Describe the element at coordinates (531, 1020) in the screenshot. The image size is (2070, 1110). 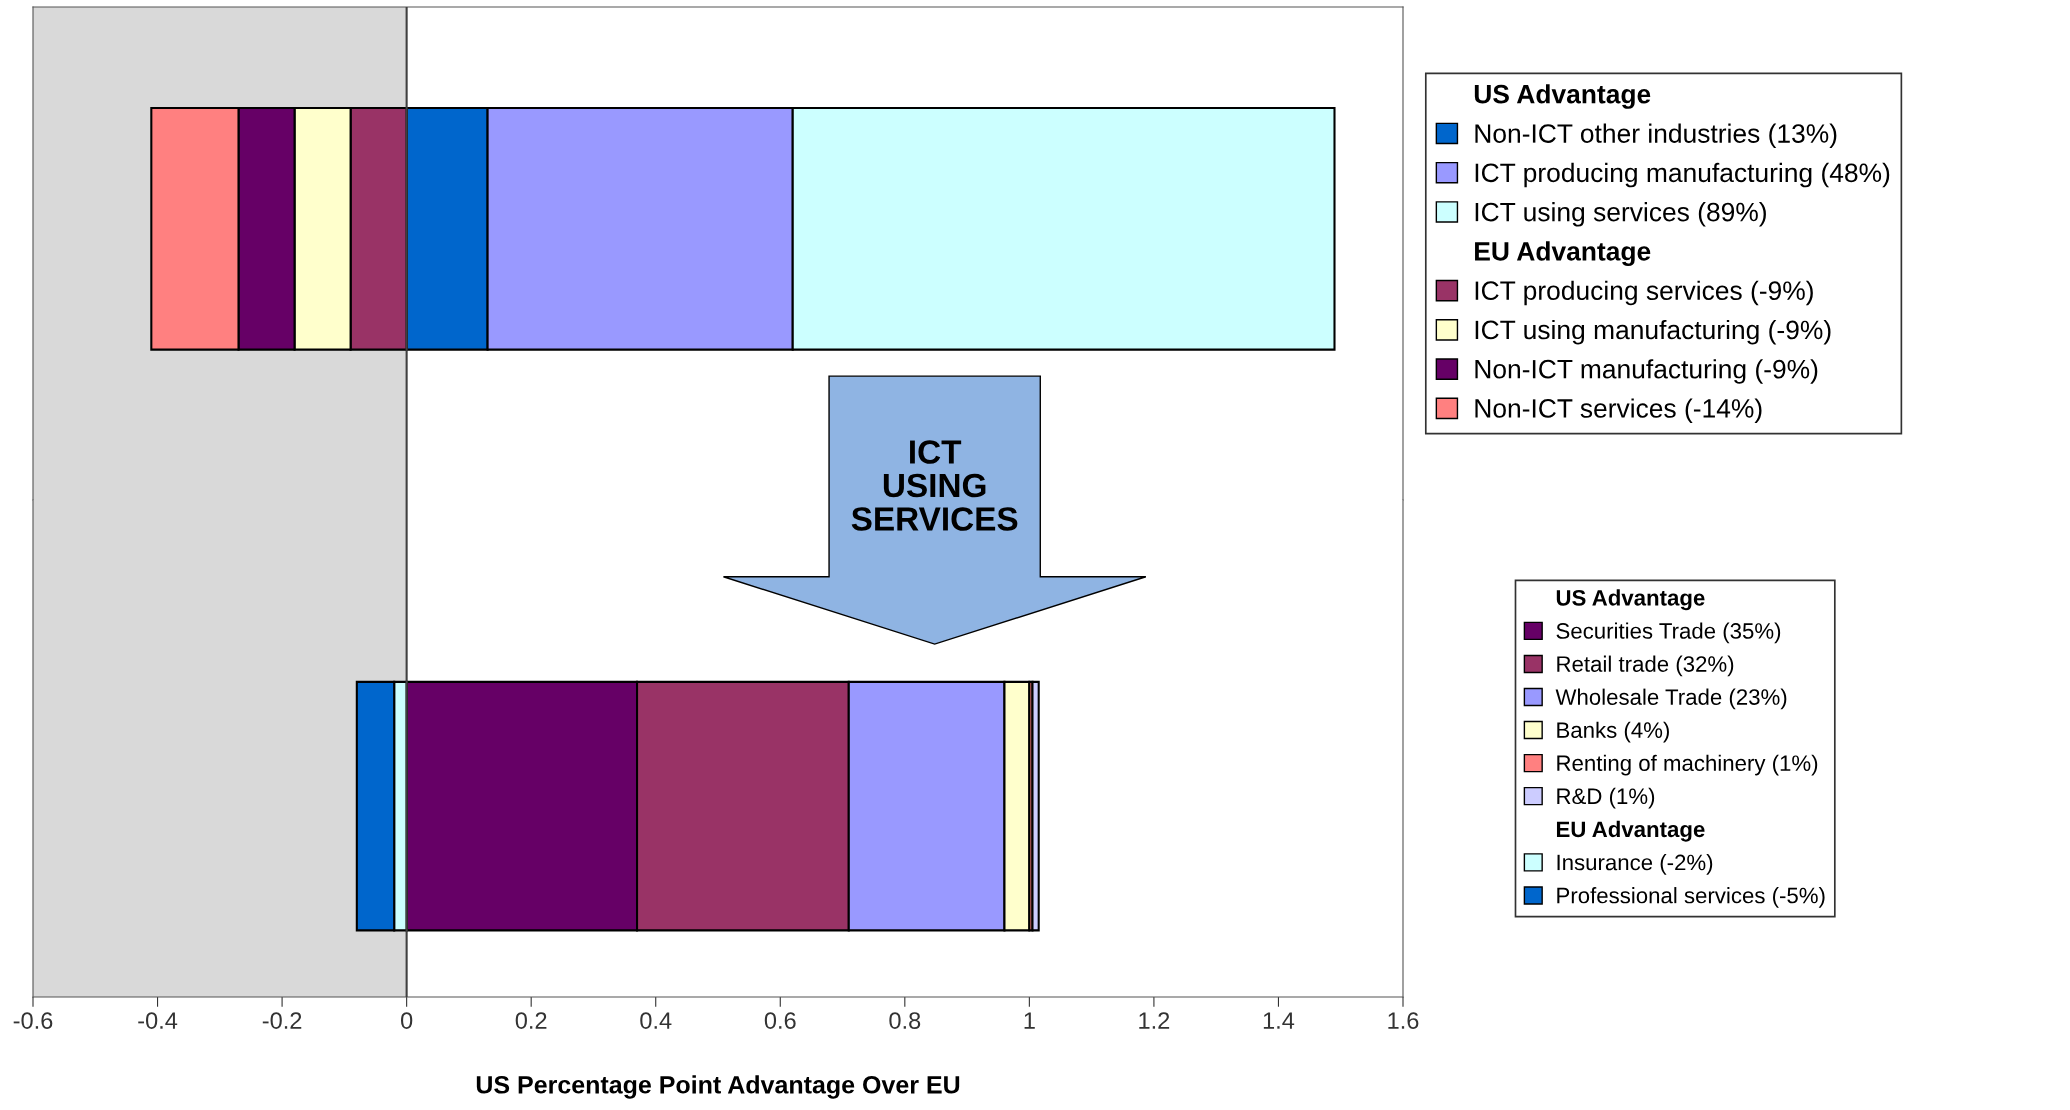
I see `x-tick-label: 0.2` at that location.